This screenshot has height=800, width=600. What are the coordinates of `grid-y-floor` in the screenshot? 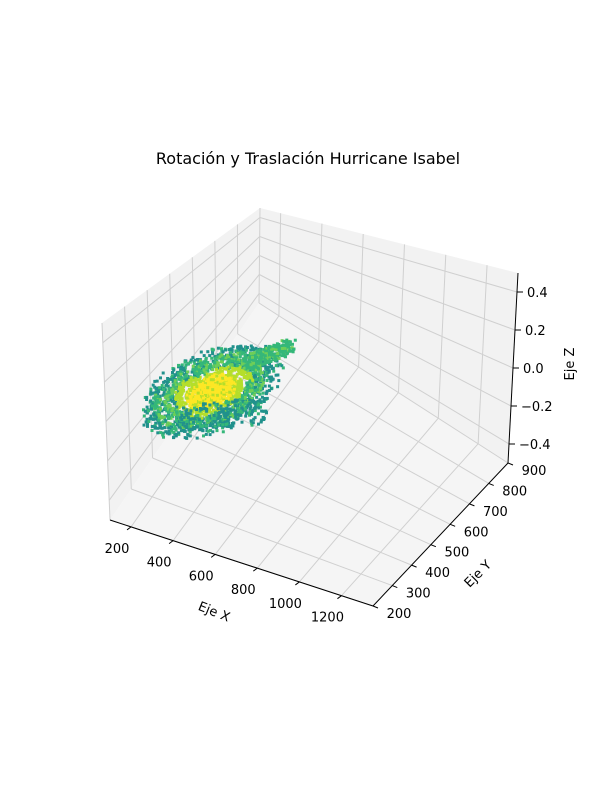 It's located at (302, 486).